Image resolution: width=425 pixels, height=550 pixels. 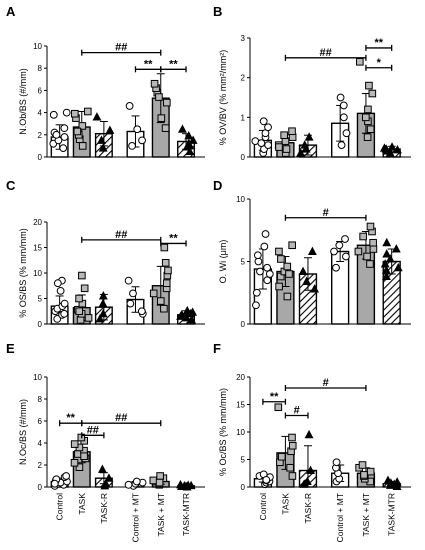 What do you see at coordinates (40, 399) in the screenshot?
I see `y-tick-label: 8` at bounding box center [40, 399].